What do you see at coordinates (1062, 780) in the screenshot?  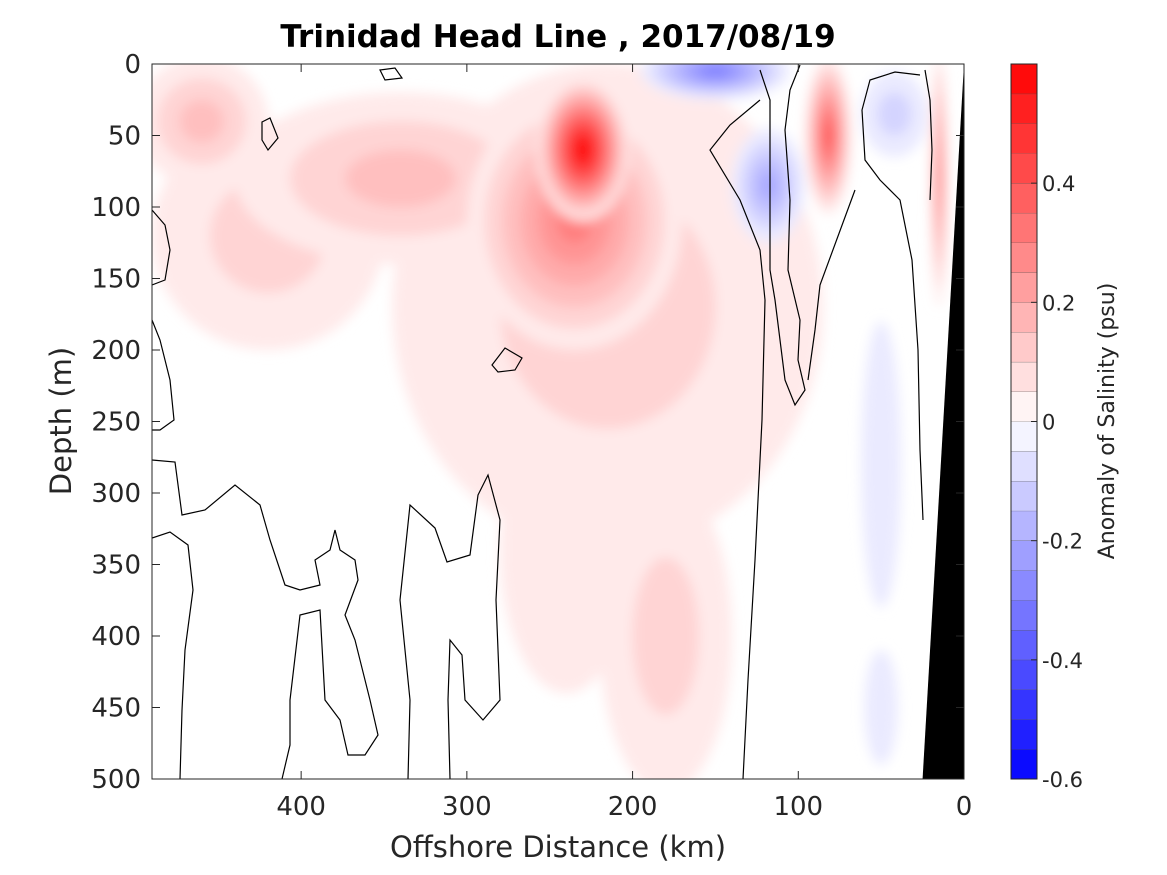 I see `colorbar-tick-label: -0.6` at bounding box center [1062, 780].